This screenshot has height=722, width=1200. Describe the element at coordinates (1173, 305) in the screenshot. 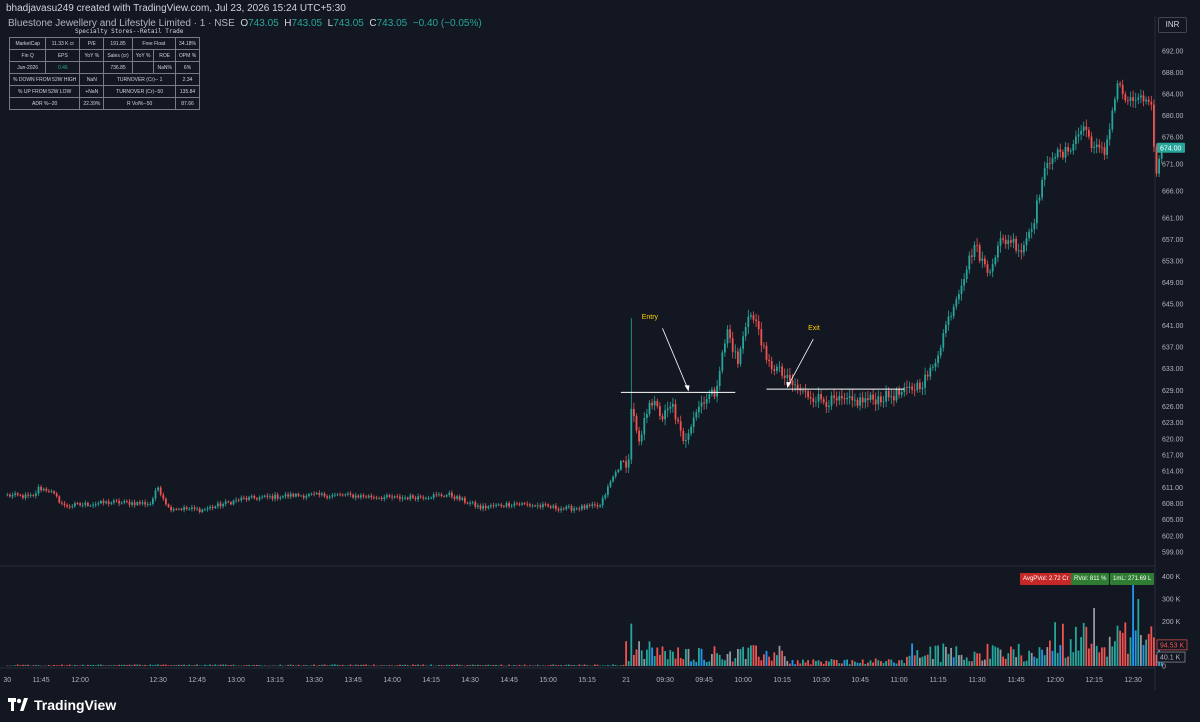

I see `price-tick-label: 645.00` at that location.